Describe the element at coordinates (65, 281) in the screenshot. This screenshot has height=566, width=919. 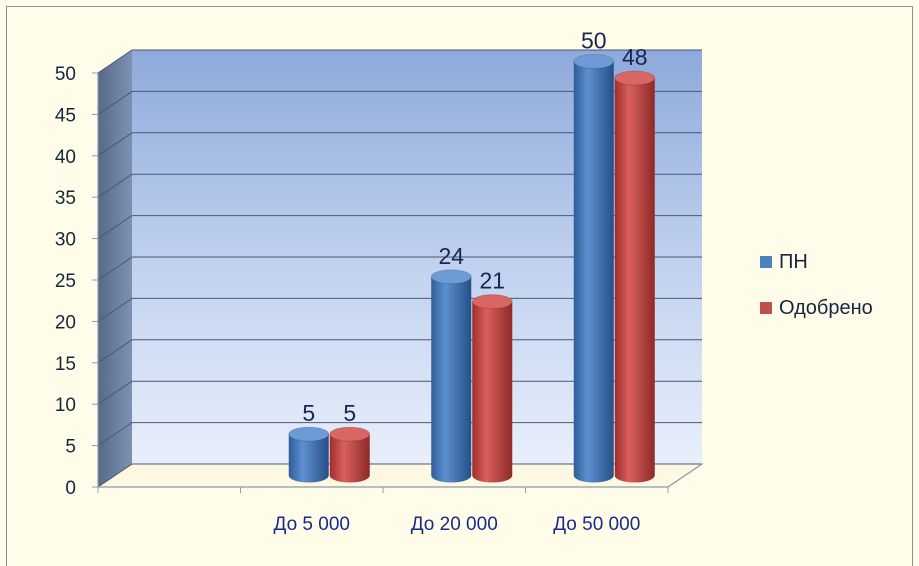
I see `y-tick-label: 25` at that location.